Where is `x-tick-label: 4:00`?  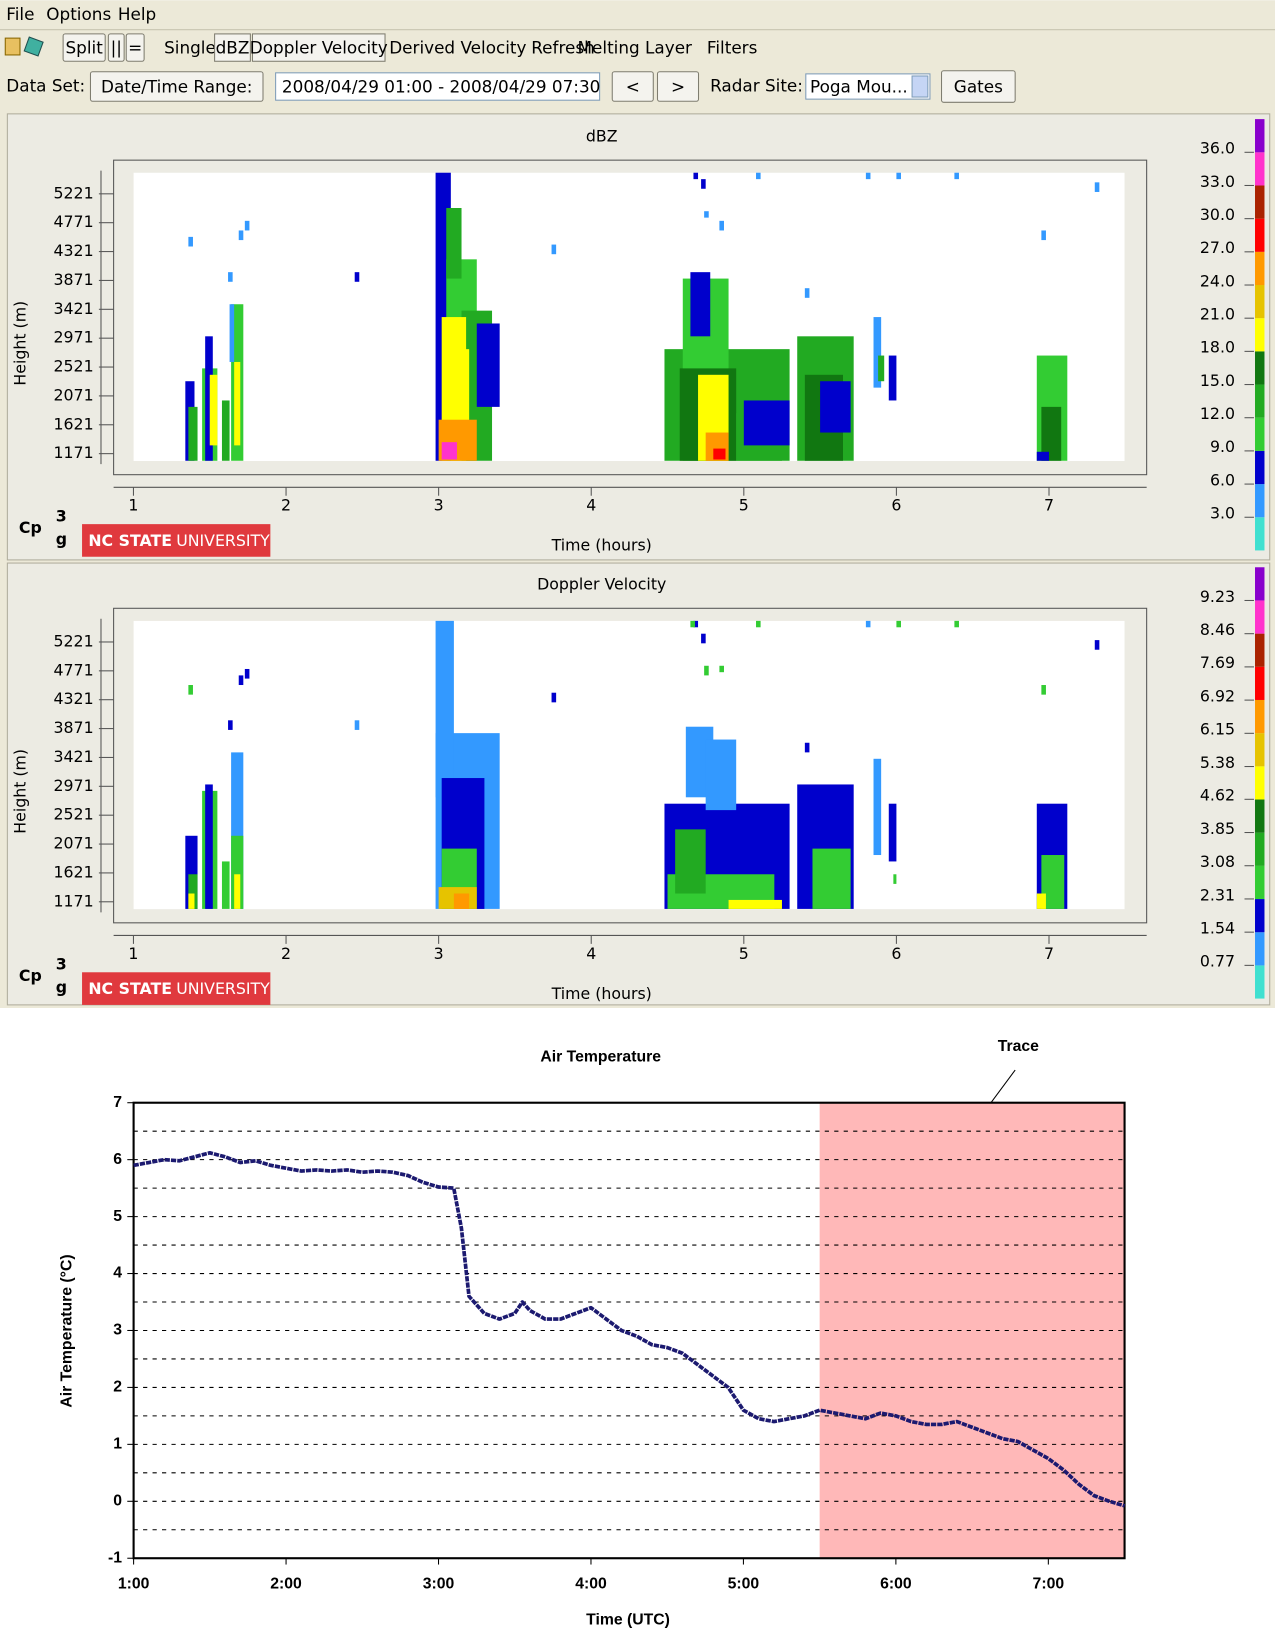
x-tick-label: 4:00 is located at coordinates (591, 1584).